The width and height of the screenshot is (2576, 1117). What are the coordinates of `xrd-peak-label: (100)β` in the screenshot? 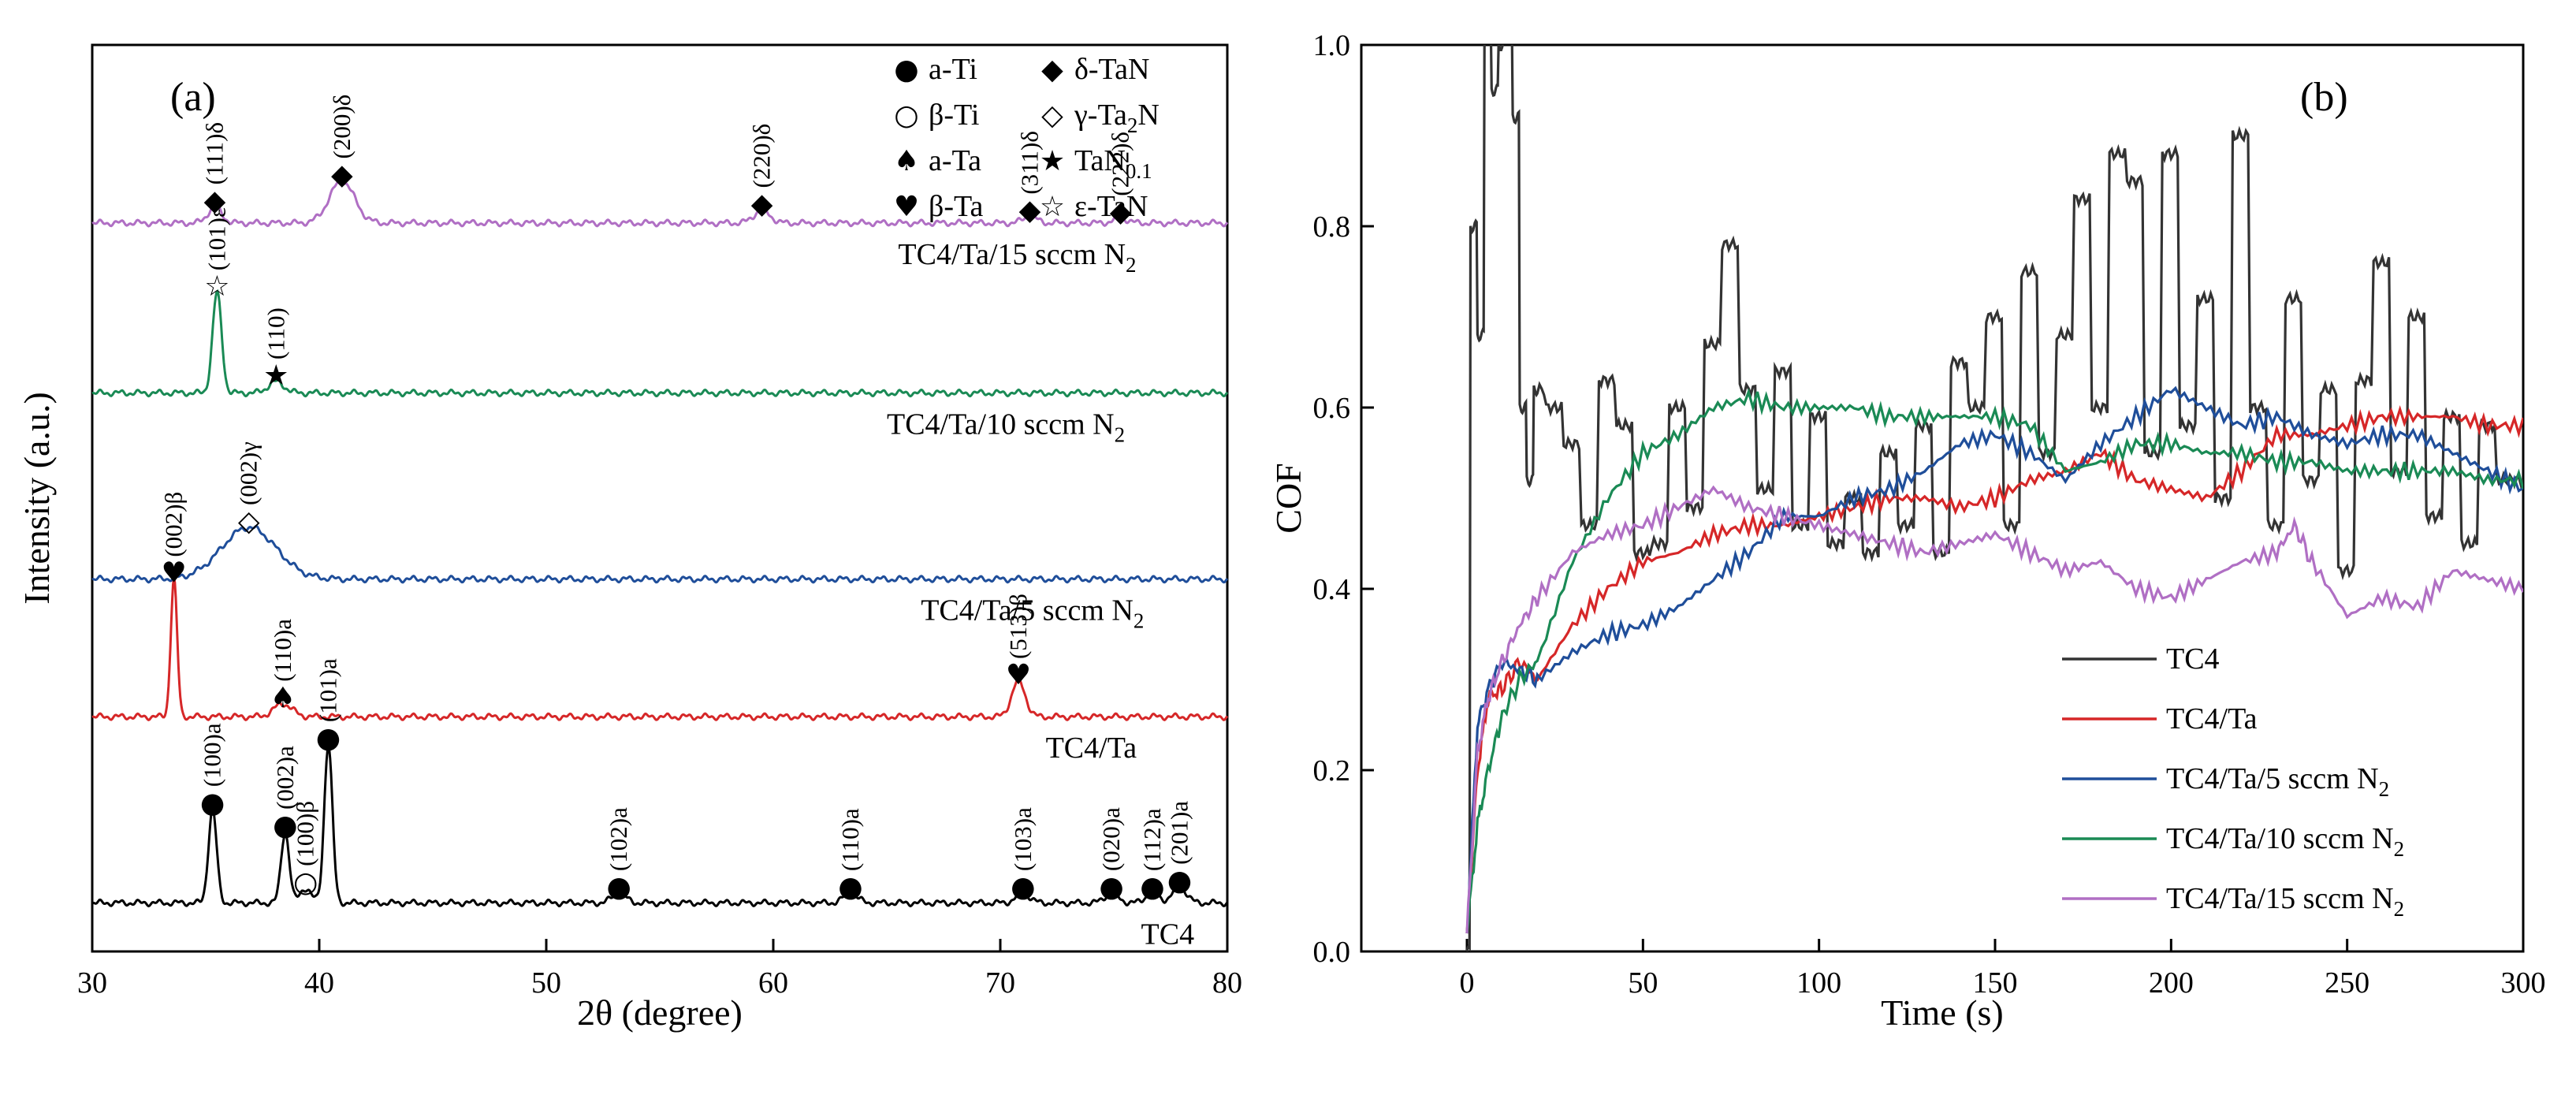 It's located at (305, 833).